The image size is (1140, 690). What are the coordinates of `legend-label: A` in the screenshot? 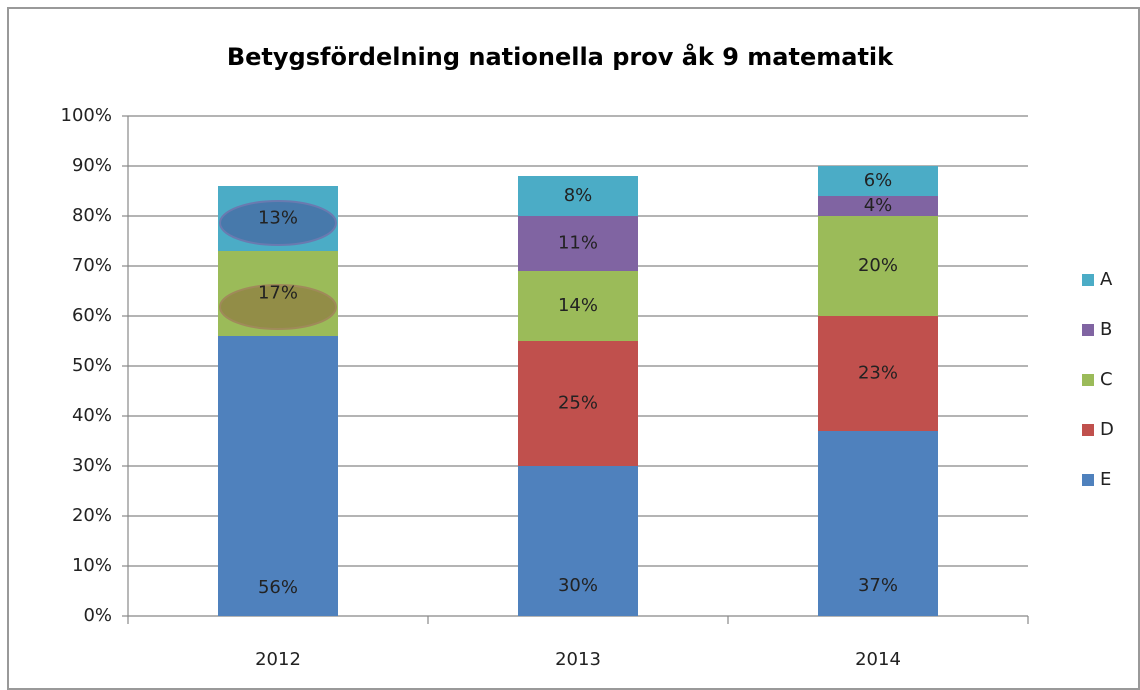 It's located at (1106, 279).